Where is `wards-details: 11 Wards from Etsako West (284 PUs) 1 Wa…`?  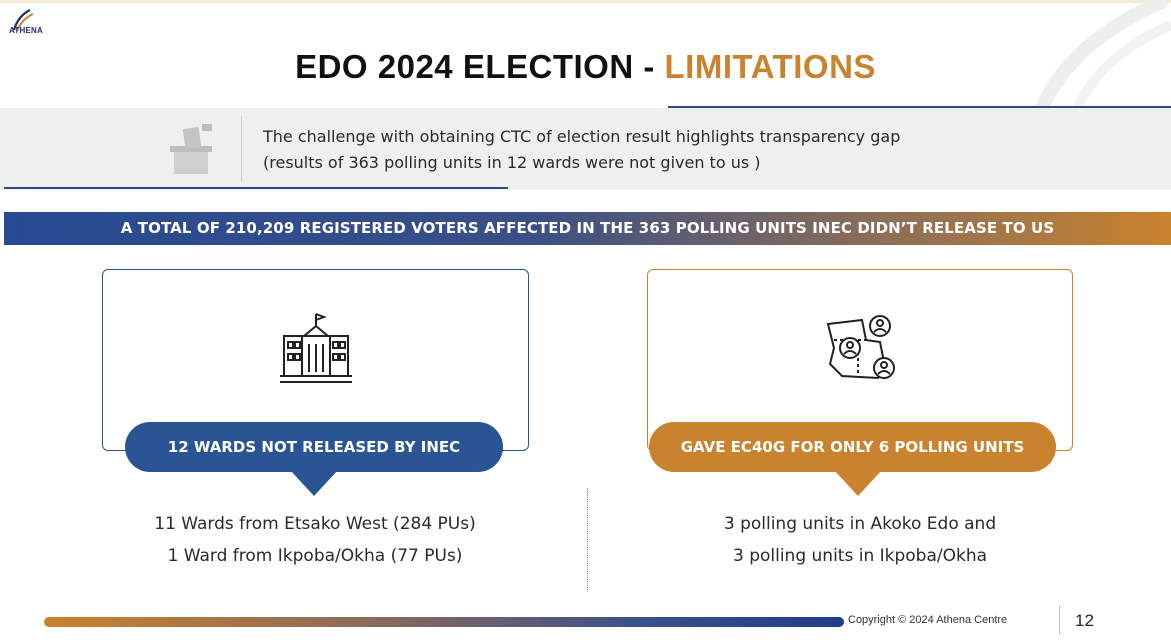
wards-details: 11 Wards from Etsako West (284 PUs) 1 Wa… is located at coordinates (315, 540).